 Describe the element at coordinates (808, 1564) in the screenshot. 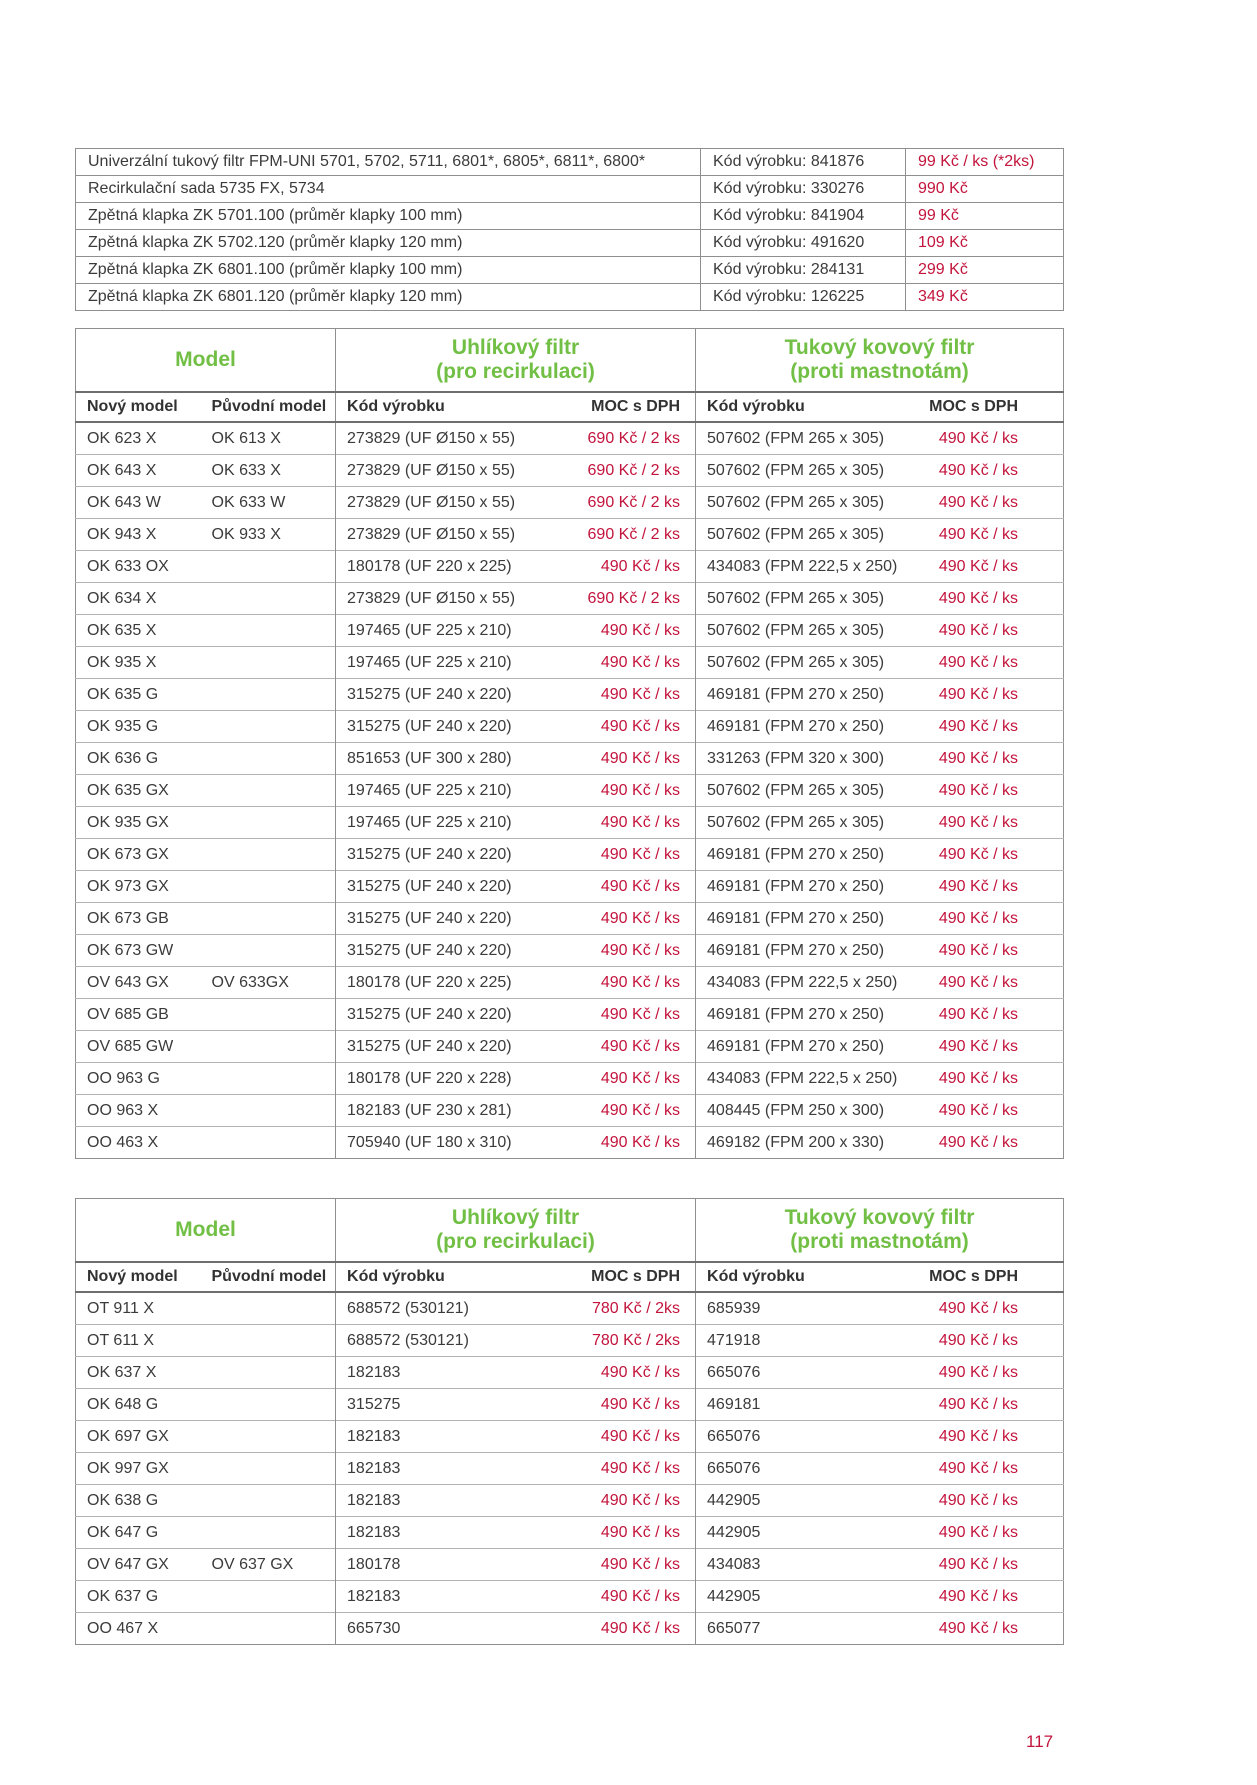

I see `cell-grease-code: 434083` at that location.